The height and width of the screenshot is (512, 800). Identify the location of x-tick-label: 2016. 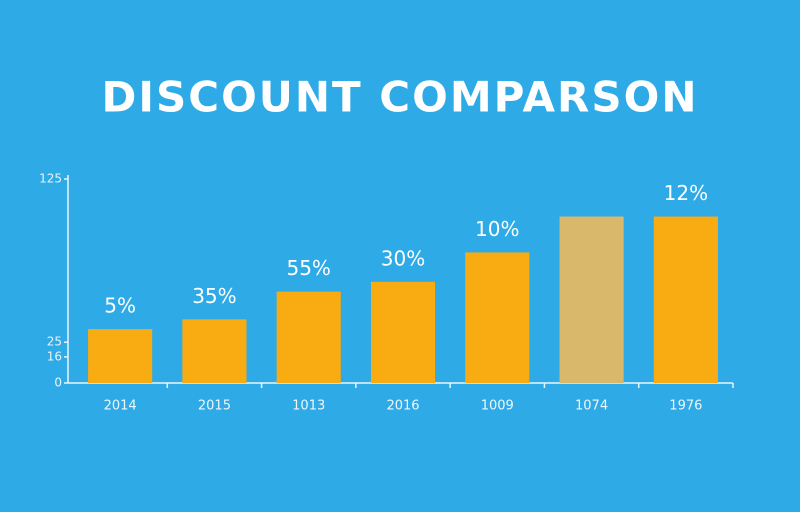
(402, 406).